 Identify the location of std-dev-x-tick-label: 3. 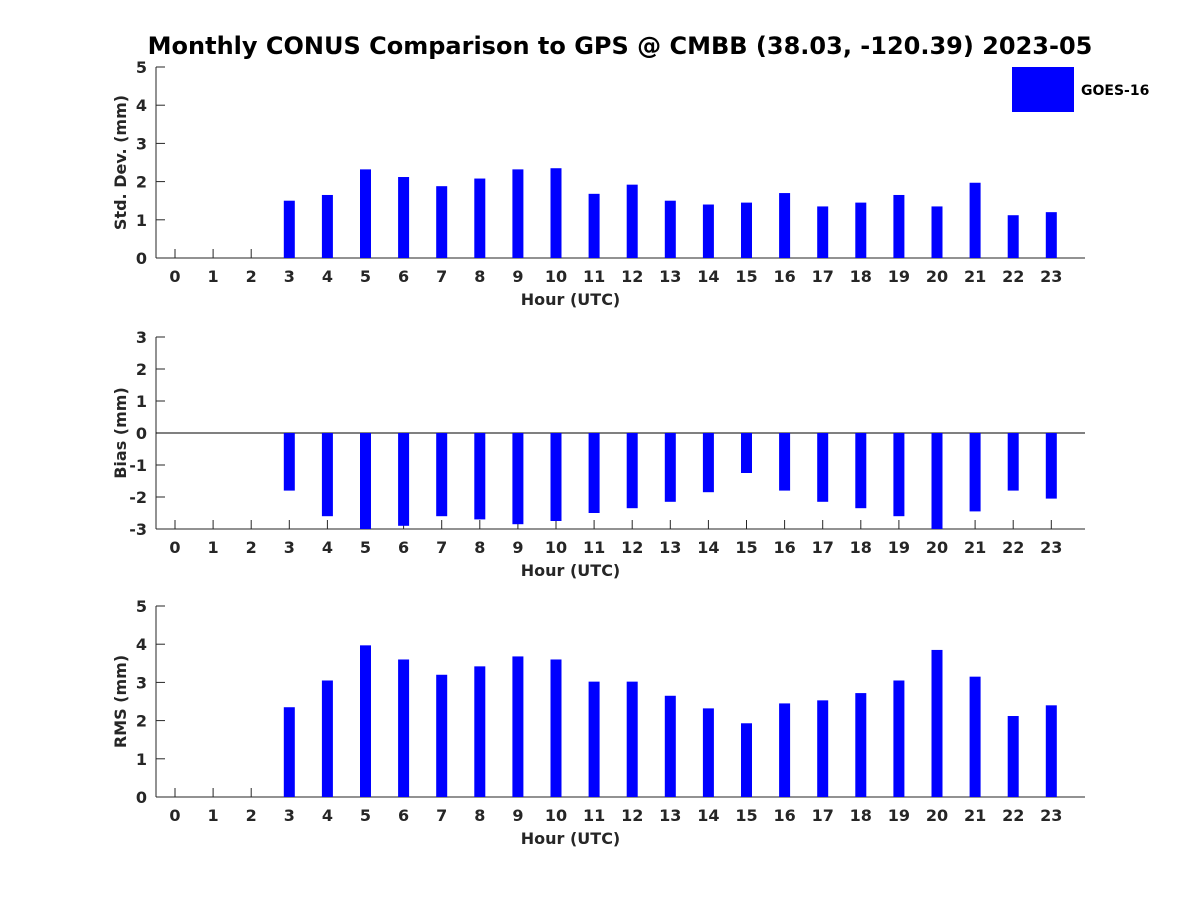
(289, 276).